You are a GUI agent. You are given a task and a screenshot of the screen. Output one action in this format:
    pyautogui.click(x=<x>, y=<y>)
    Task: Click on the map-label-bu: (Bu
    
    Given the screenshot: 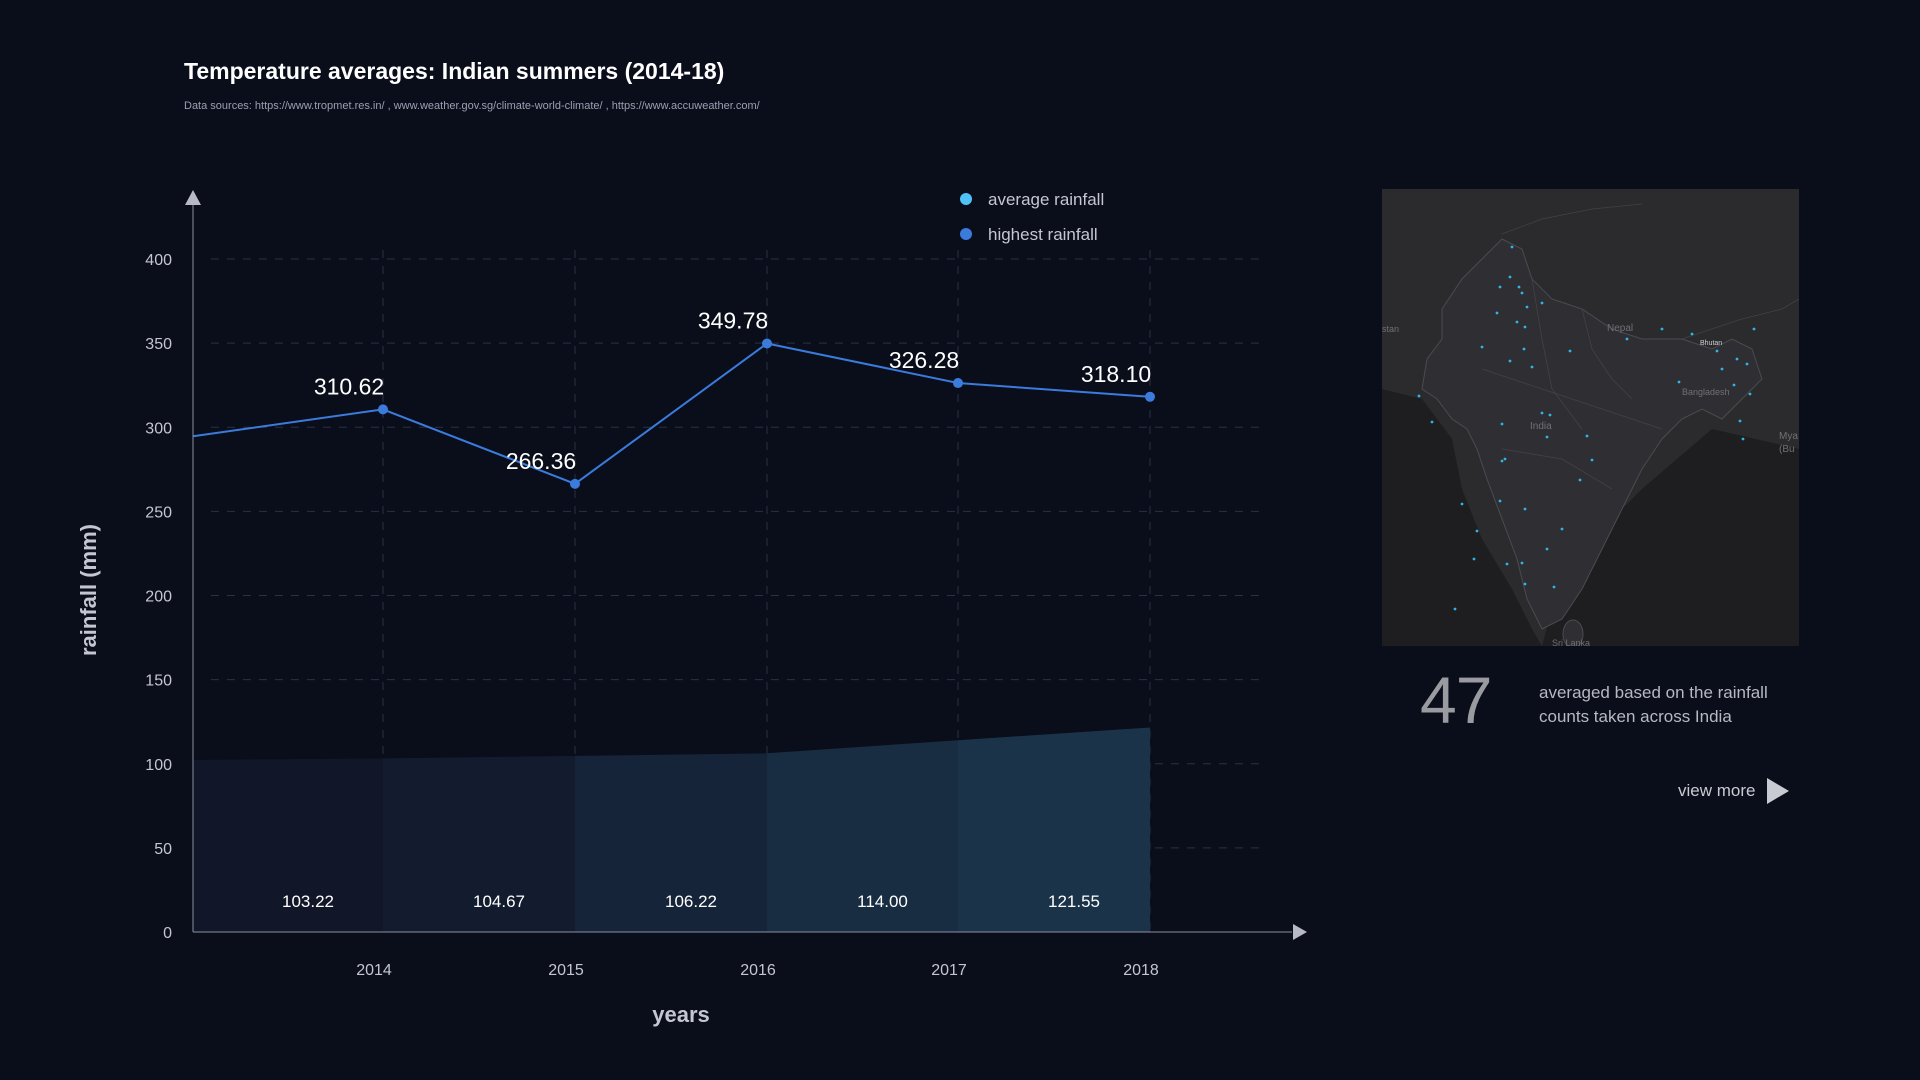 What is the action you would take?
    pyautogui.click(x=1787, y=449)
    